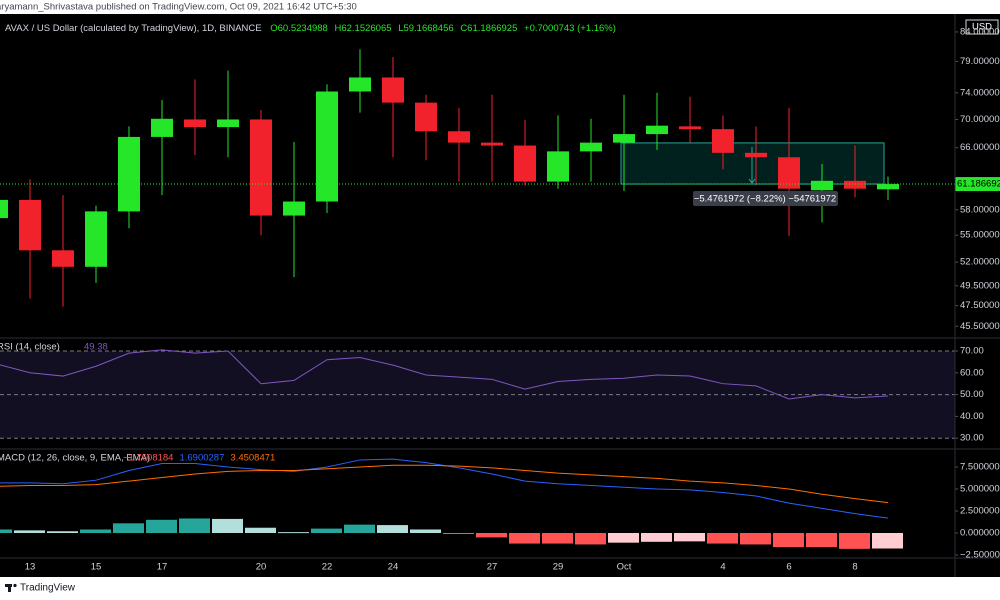 This screenshot has width=1000, height=600. What do you see at coordinates (972, 394) in the screenshot?
I see `y-tick-label: 50.00` at bounding box center [972, 394].